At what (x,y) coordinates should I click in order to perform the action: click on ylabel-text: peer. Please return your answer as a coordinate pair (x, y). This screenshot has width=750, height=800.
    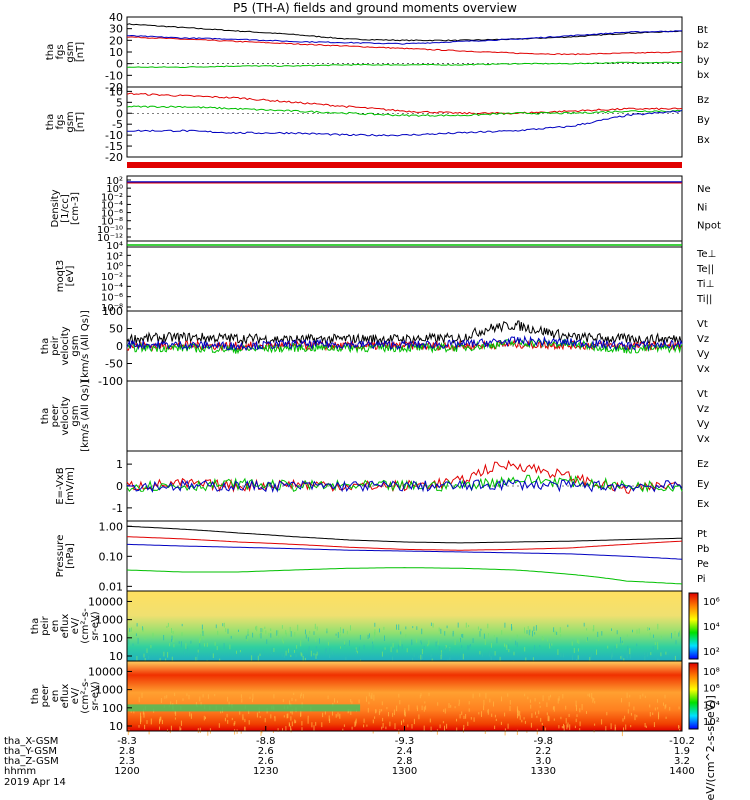
    Looking at the image, I should click on (55, 416).